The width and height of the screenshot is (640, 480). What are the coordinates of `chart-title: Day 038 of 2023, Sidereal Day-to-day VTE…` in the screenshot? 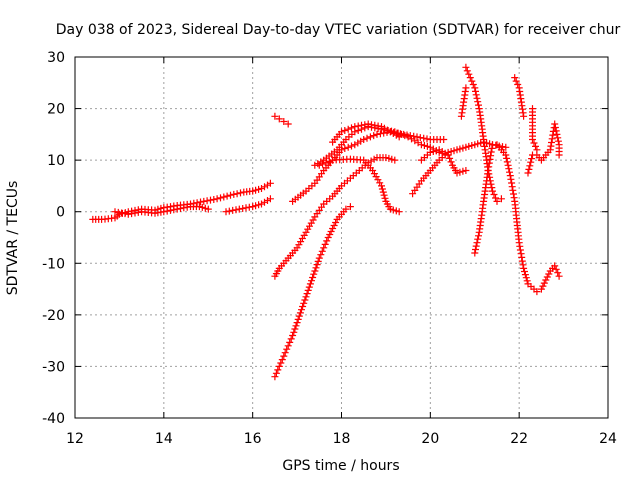 It's located at (338, 30).